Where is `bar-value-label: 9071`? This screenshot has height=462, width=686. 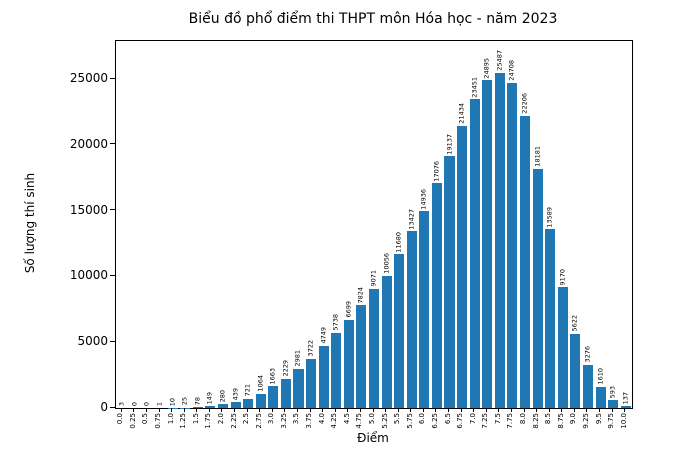 bar-value-label: 9071 is located at coordinates (373, 278).